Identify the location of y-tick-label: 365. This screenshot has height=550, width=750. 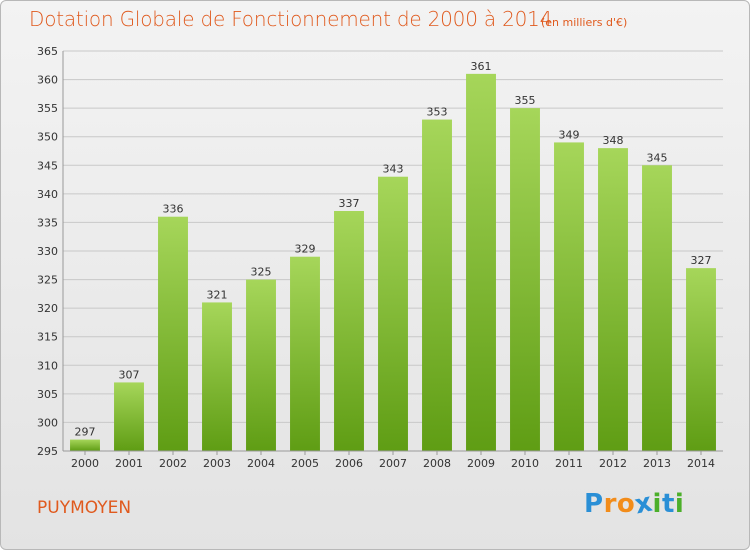
(47, 51).